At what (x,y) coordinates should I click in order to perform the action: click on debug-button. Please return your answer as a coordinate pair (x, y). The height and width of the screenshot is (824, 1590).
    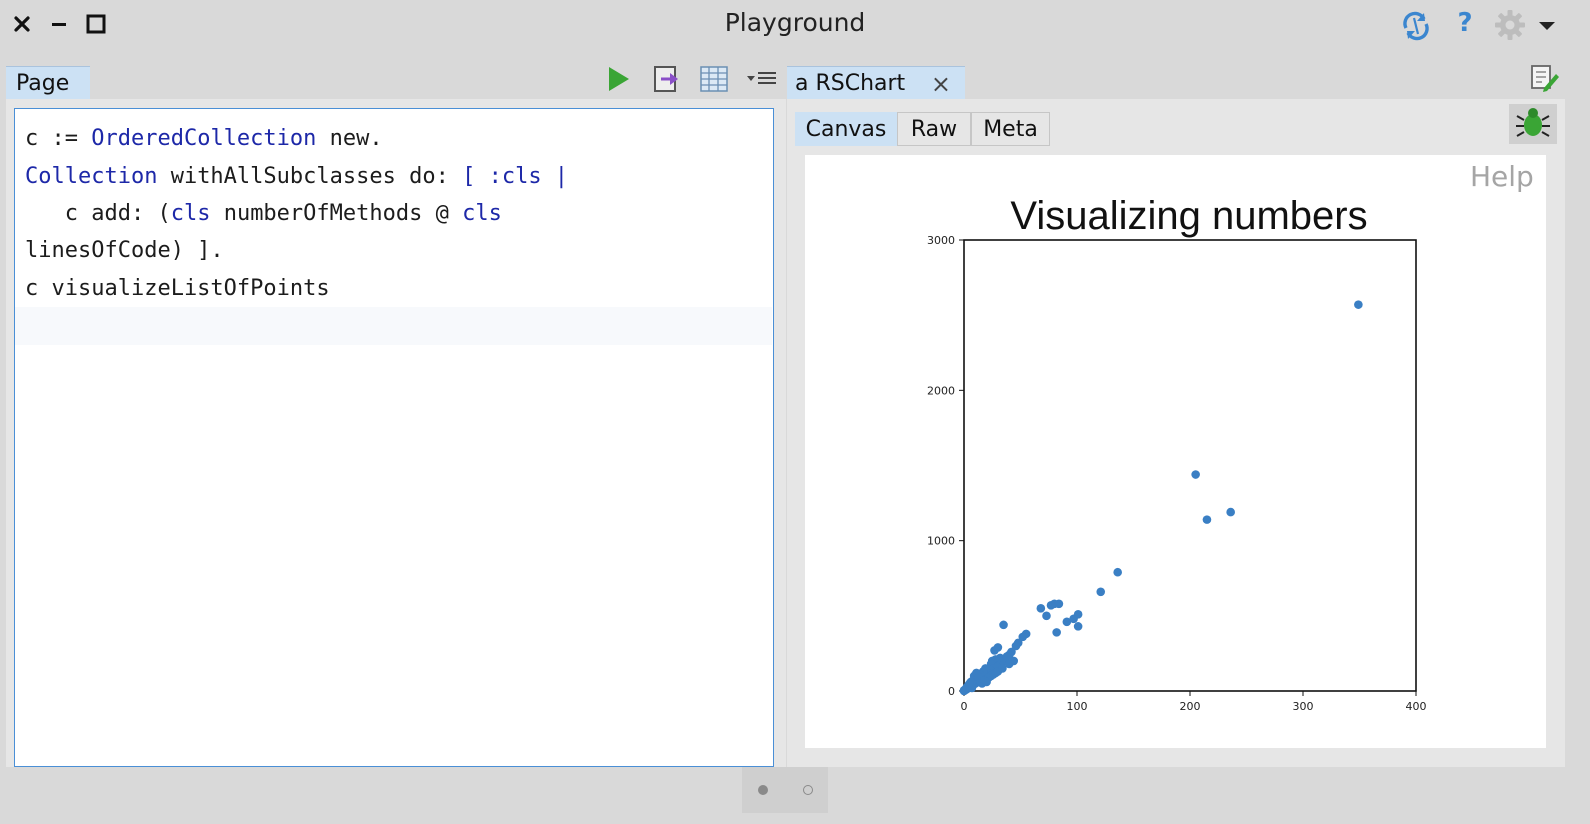
    Looking at the image, I should click on (1533, 124).